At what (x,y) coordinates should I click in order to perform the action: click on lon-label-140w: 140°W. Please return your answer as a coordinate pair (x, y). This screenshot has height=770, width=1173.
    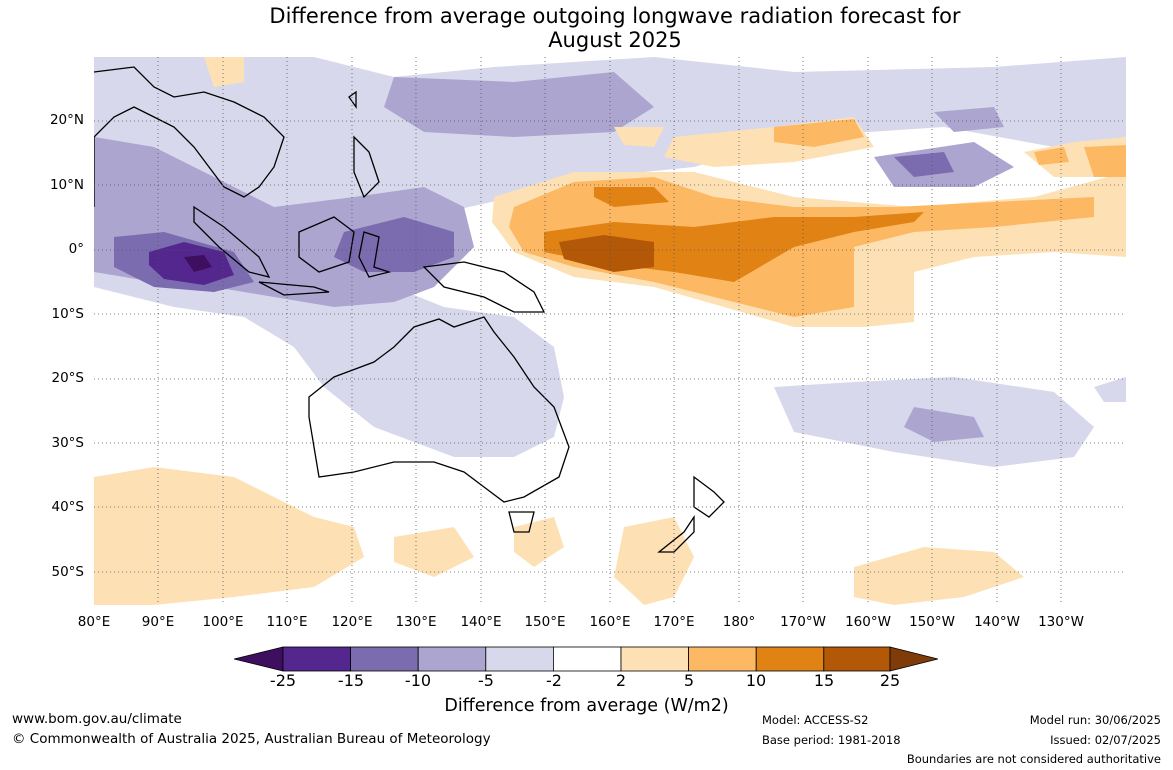
    Looking at the image, I should click on (997, 622).